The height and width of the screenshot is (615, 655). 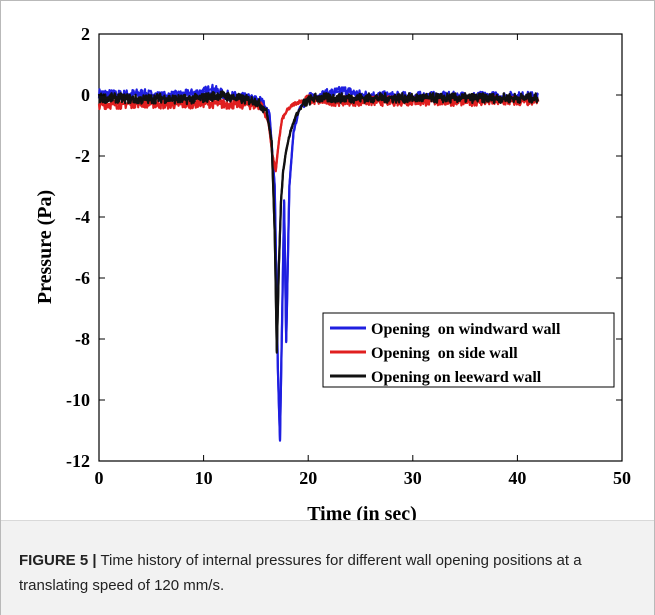 I want to click on x-tick-label: 40, so click(x=517, y=478).